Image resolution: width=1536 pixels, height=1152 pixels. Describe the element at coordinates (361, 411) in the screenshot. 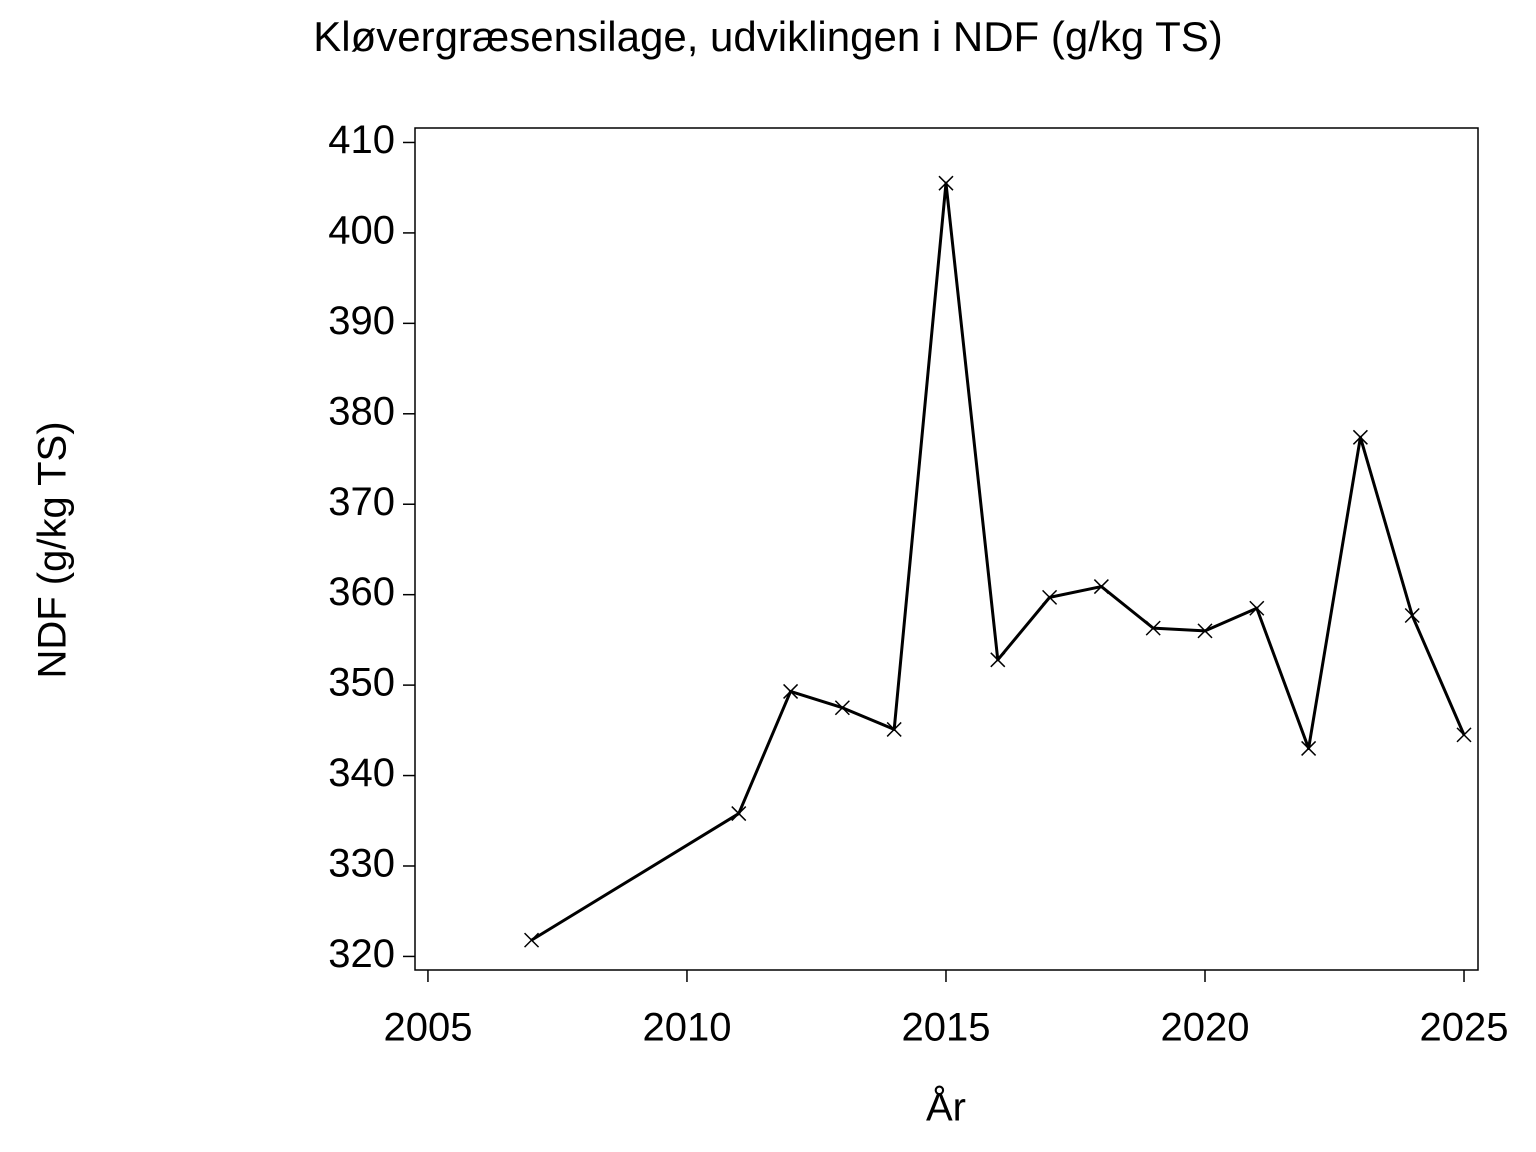

I see `y-tick-label: 380` at that location.